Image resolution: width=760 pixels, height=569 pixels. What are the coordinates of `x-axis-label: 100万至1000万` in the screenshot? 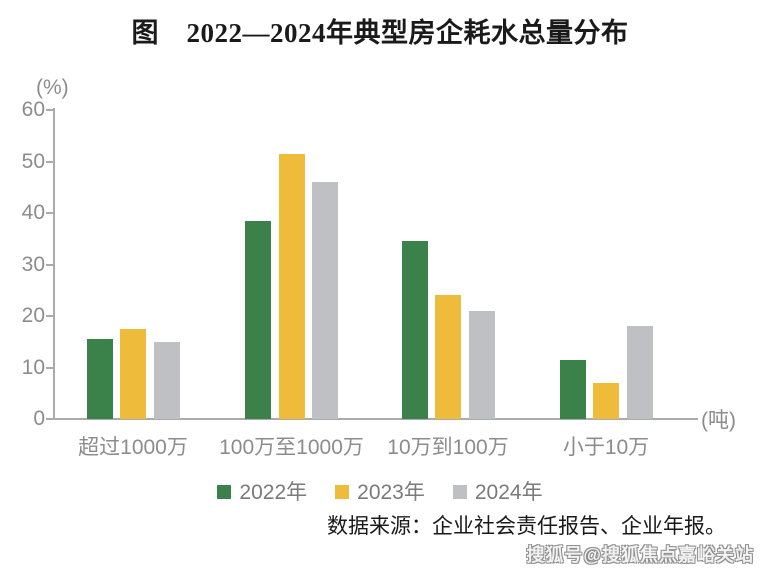 It's located at (291, 447).